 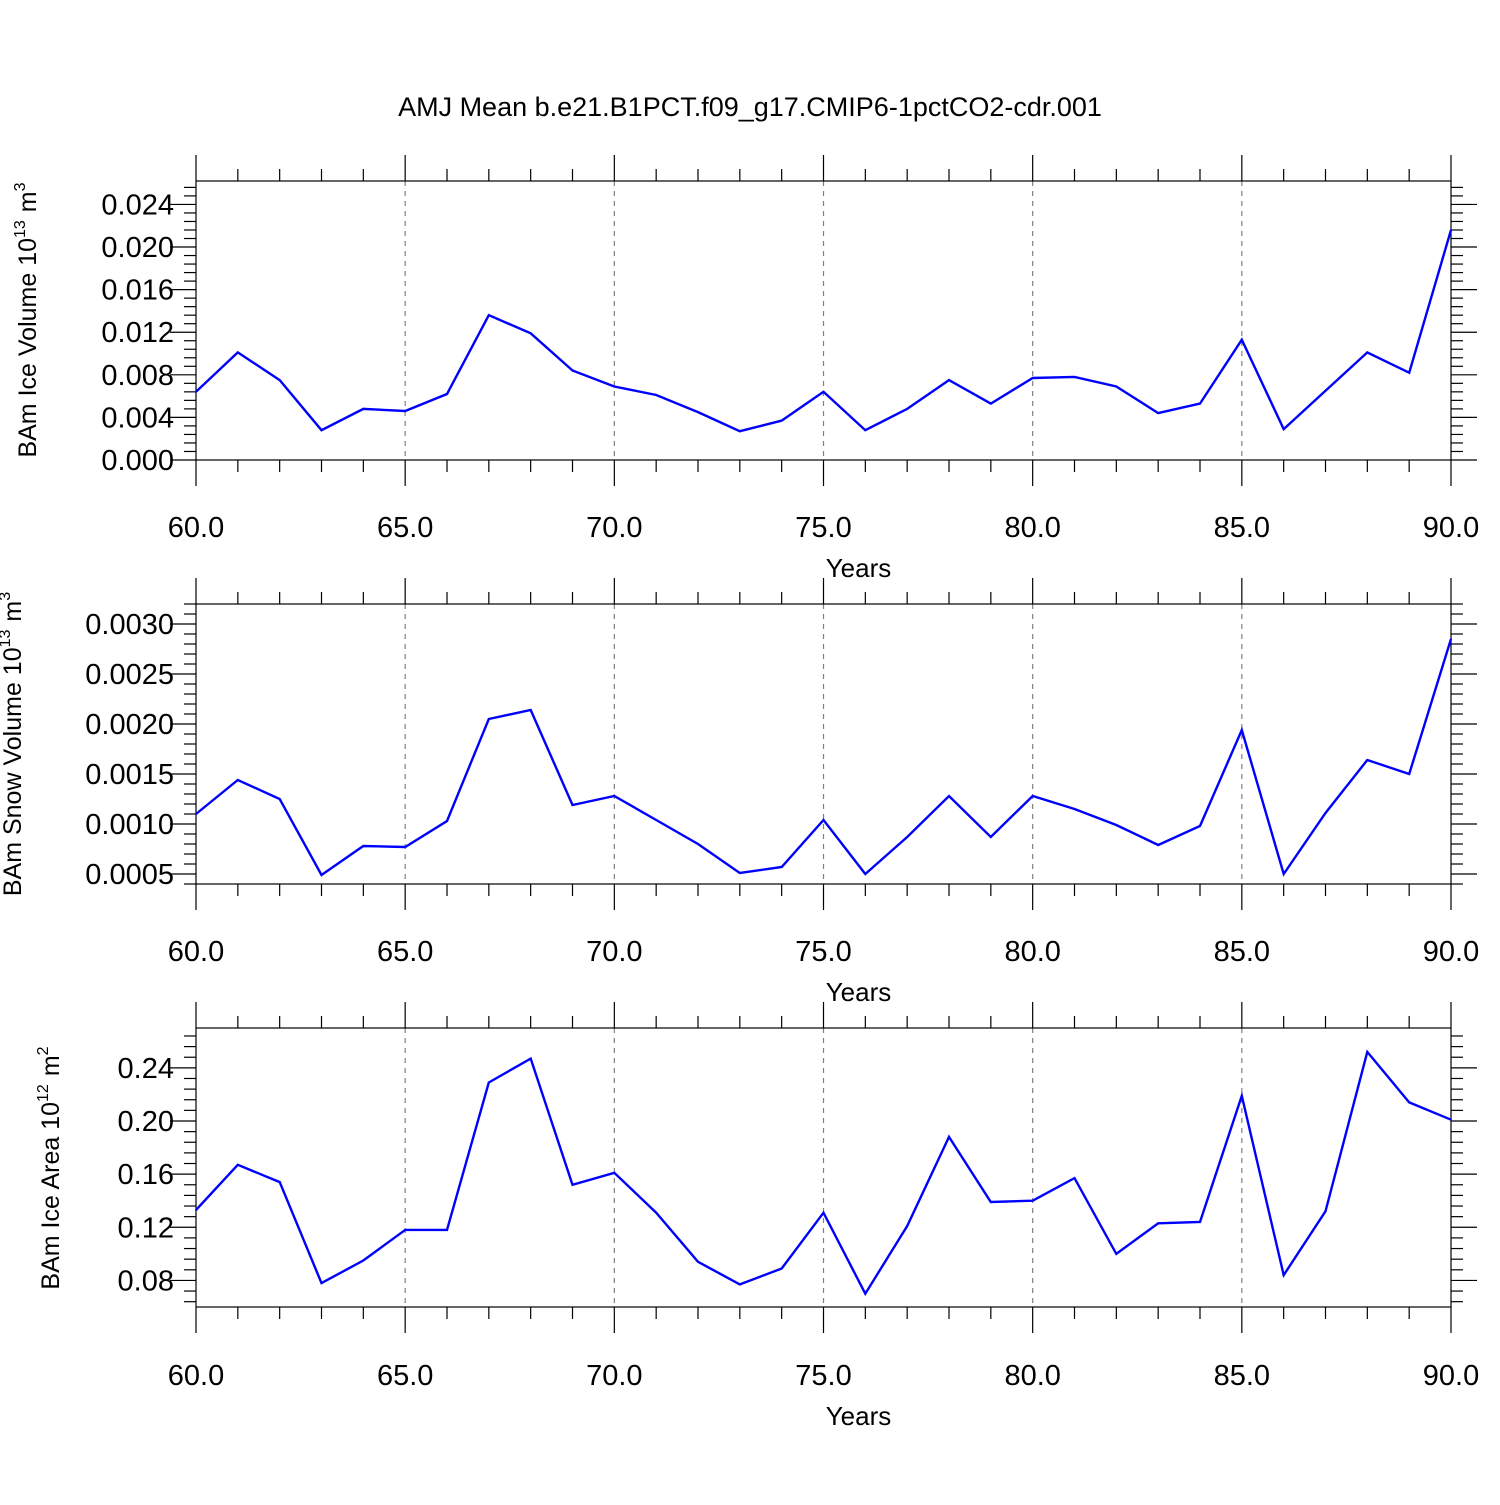 What do you see at coordinates (129, 725) in the screenshot?
I see `y-tick-label: 0.0020` at bounding box center [129, 725].